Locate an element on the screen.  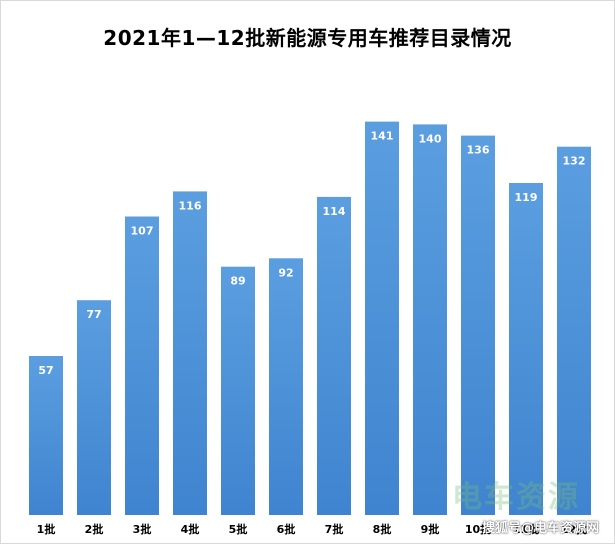
bar-12批 is located at coordinates (574, 330).